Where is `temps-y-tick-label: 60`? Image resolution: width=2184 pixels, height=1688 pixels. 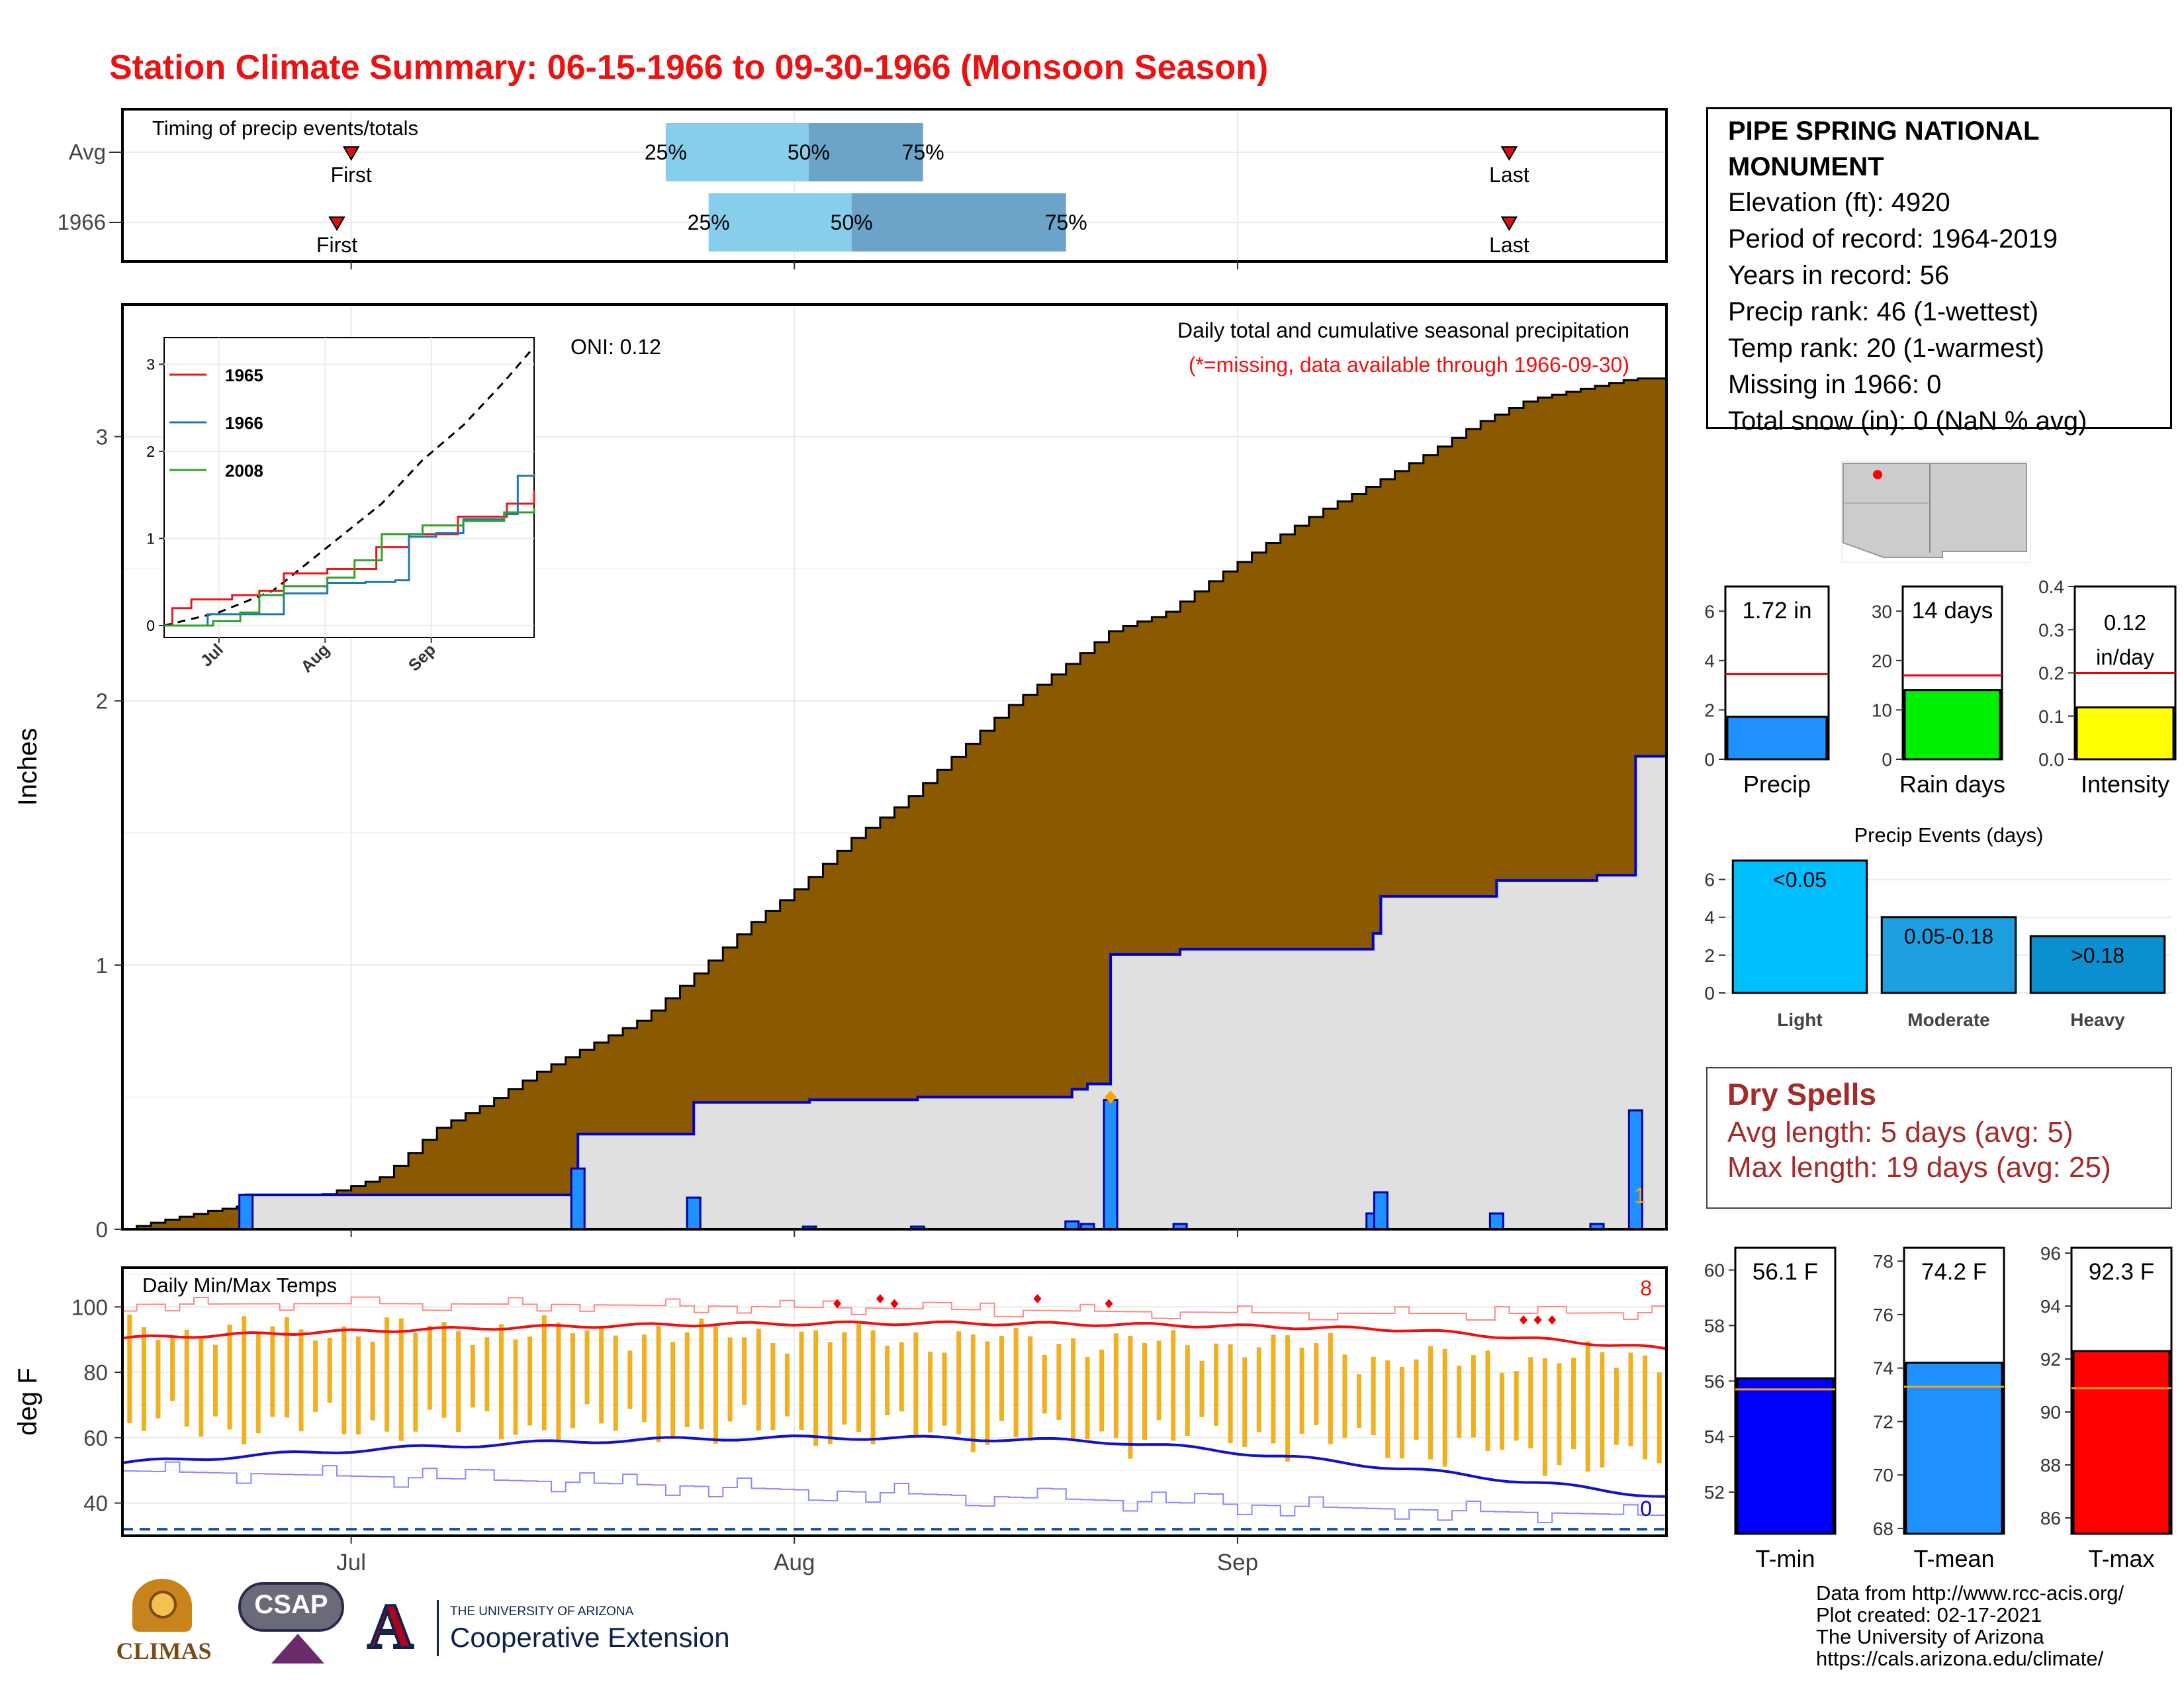
temps-y-tick-label: 60 is located at coordinates (95, 1438).